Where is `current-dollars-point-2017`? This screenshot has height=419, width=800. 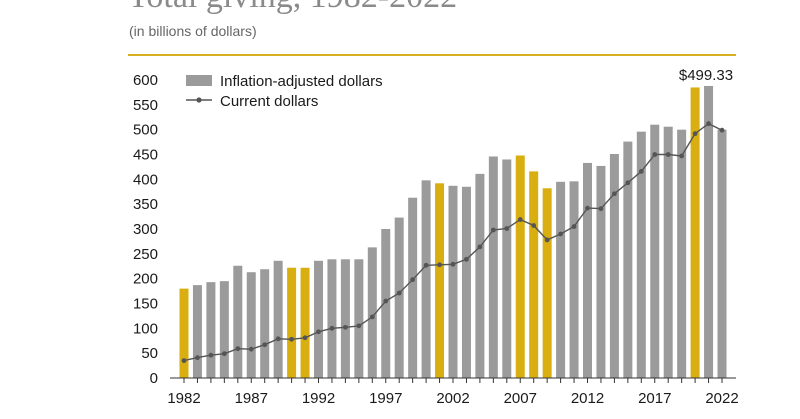 current-dollars-point-2017 is located at coordinates (655, 154).